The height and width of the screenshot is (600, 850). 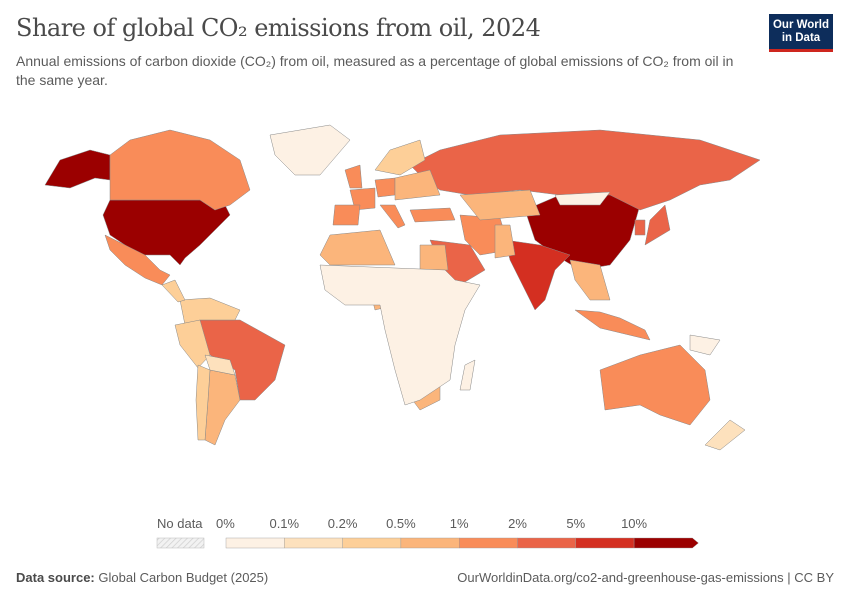 I want to click on legend-tick-label: 0.1%, so click(x=284, y=523).